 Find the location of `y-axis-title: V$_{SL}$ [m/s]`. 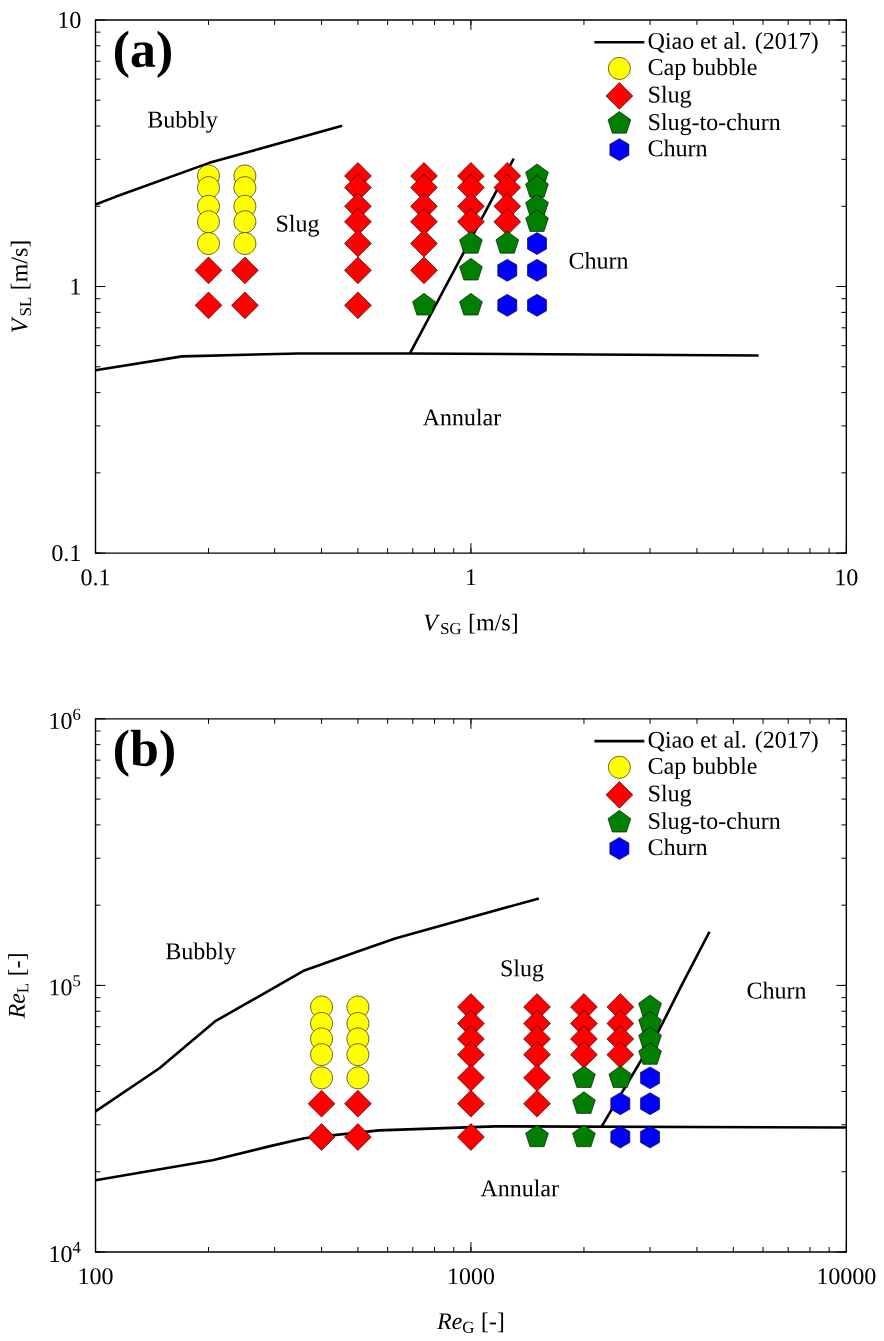

y-axis-title: V$_{SL}$ [m/s] is located at coordinates (21, 287).